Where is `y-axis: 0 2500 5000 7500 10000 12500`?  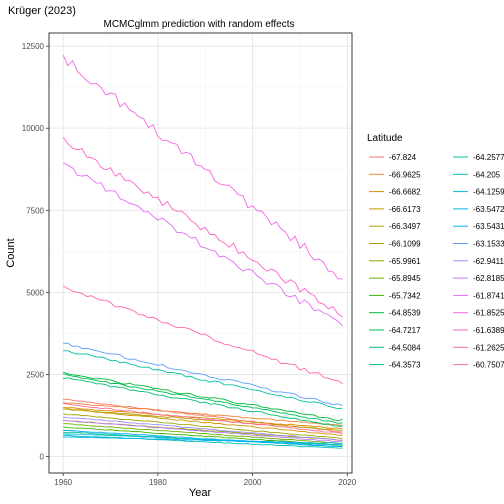 y-axis: 0 2500 5000 7500 10000 12500 is located at coordinates (35, 252).